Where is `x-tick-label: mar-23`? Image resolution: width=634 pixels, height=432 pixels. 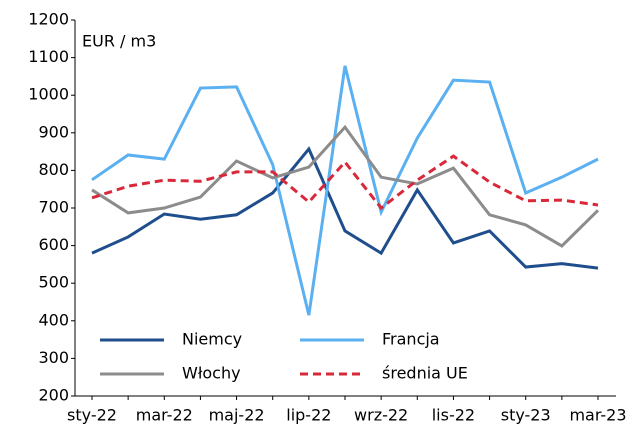
x-tick-label: mar-23 is located at coordinates (597, 415).